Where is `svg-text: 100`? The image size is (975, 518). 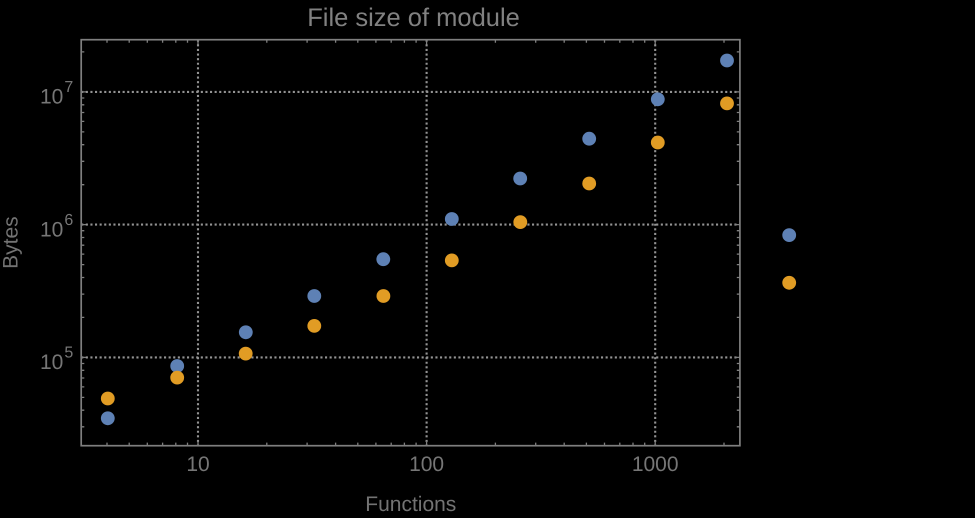
svg-text: 100 is located at coordinates (426, 464).